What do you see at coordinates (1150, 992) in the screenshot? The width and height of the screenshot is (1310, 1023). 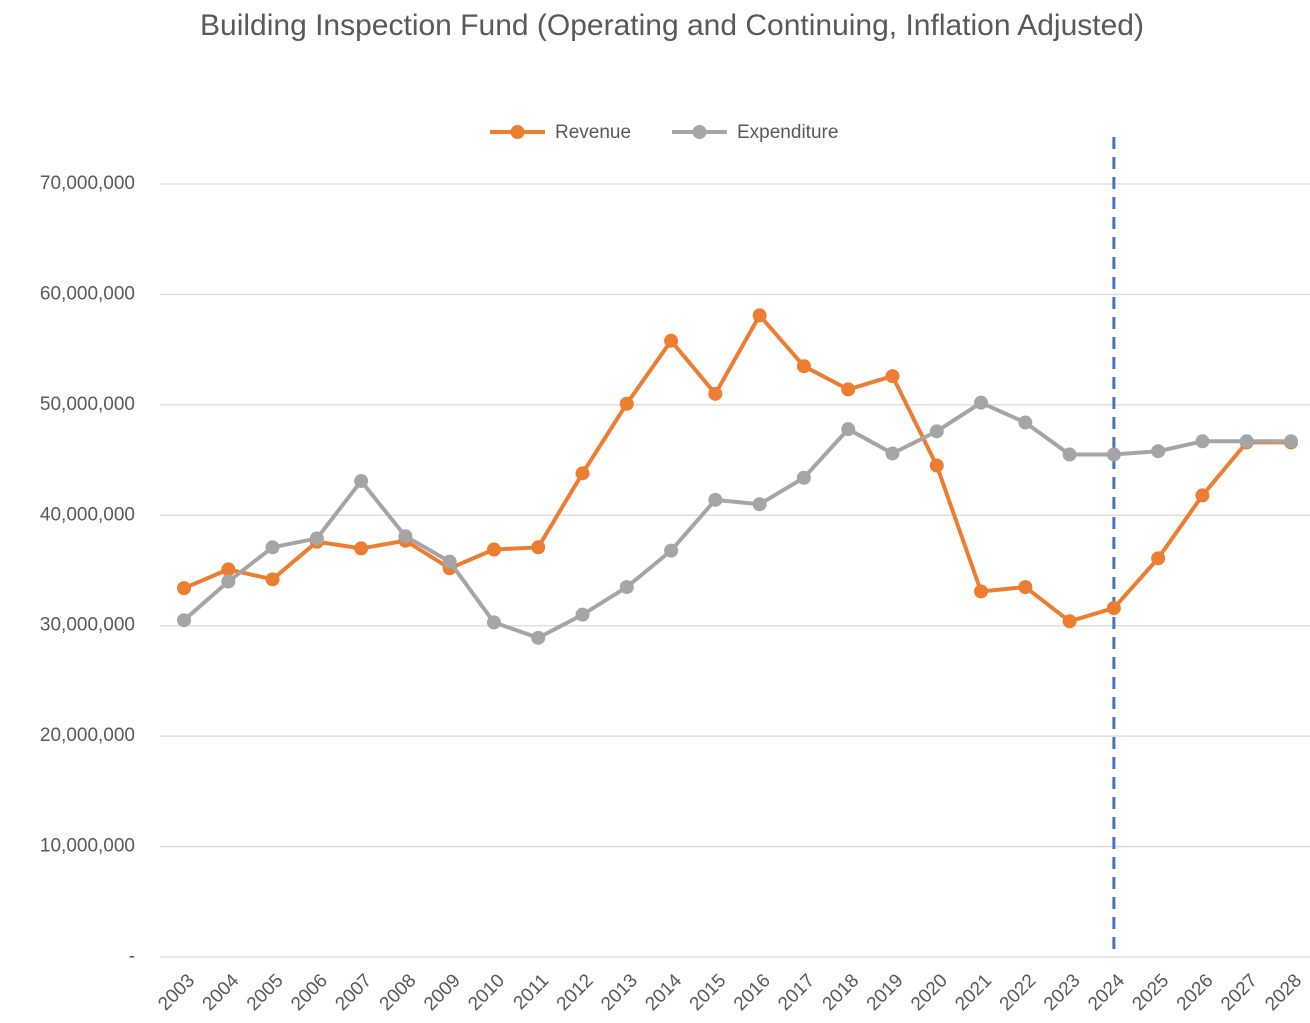 I see `x-tick-label: 2025` at bounding box center [1150, 992].